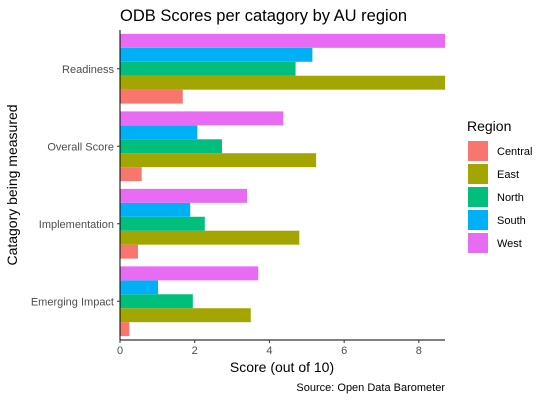  What do you see at coordinates (208, 68) in the screenshot?
I see `bar-readiness-north` at bounding box center [208, 68].